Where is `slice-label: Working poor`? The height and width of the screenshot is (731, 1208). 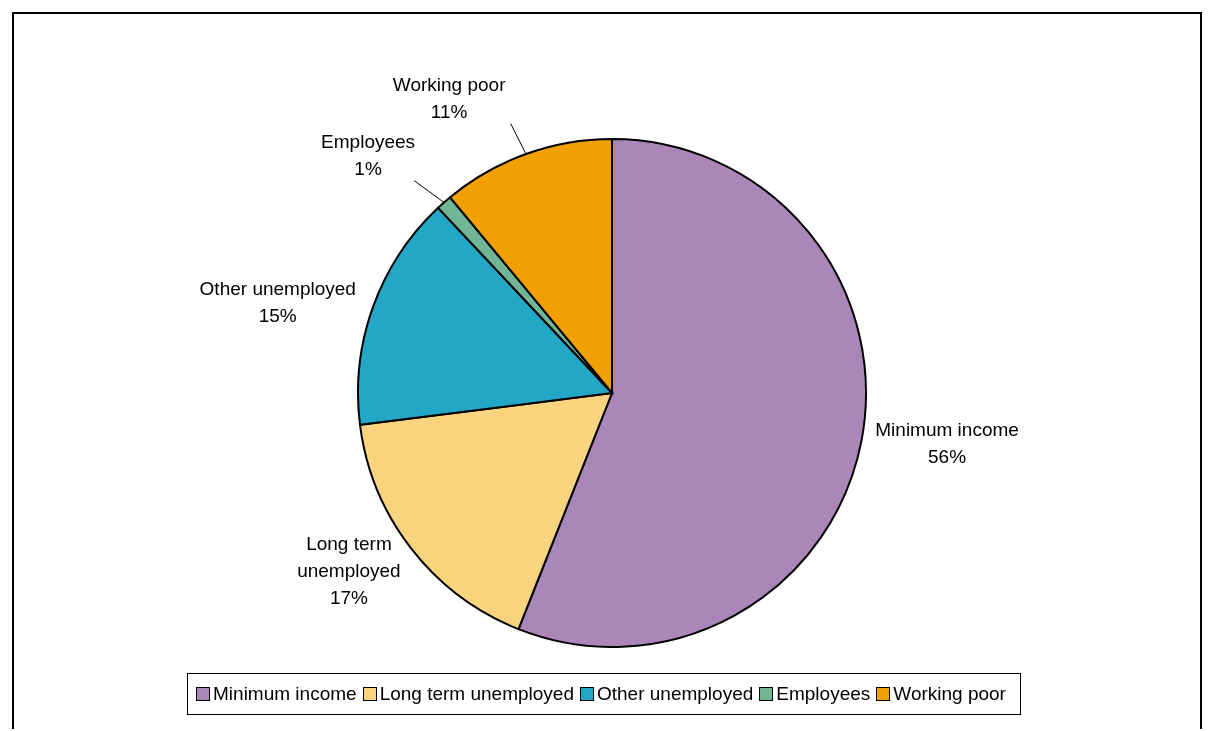
slice-label: Working poor is located at coordinates (449, 84).